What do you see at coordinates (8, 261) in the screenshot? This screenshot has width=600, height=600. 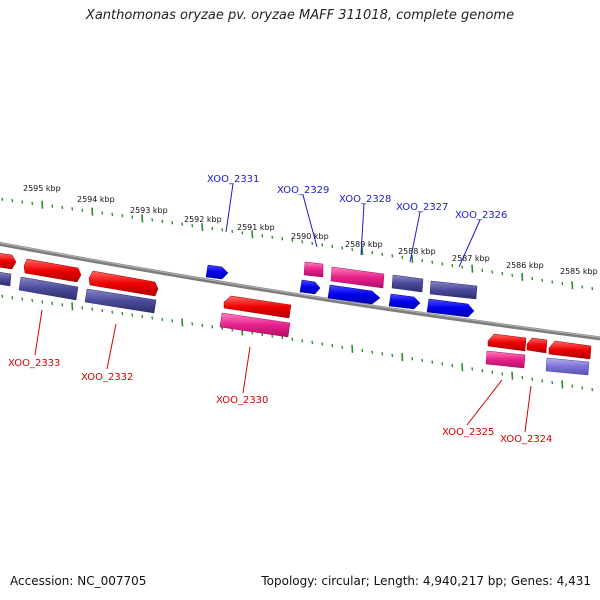 I see `gene-xoo-2333-forward` at bounding box center [8, 261].